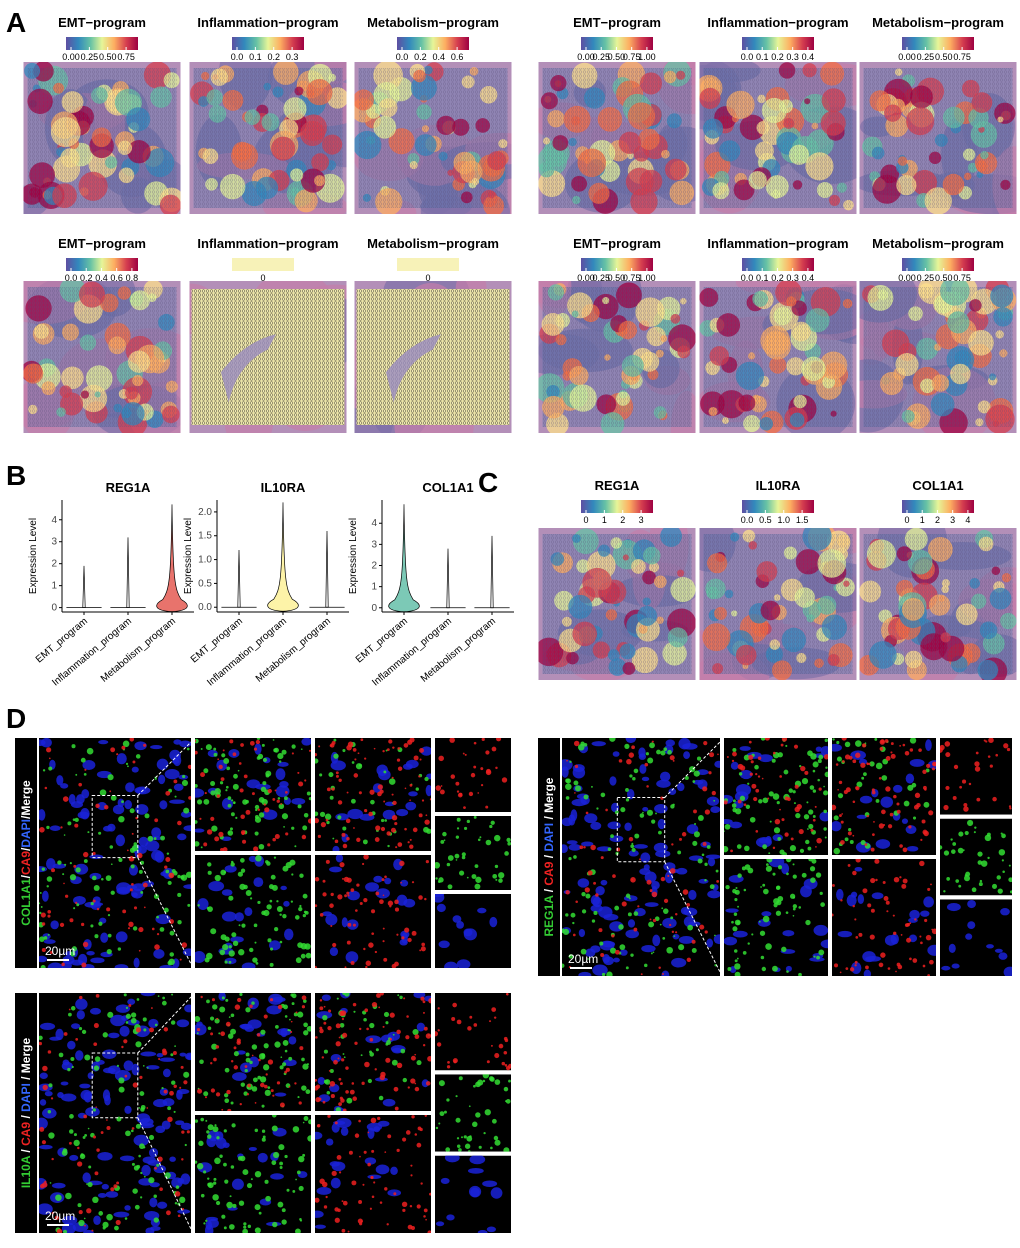  Describe the element at coordinates (792, 278) in the screenshot. I see `colorbar-tick-label: 0.3` at that location.